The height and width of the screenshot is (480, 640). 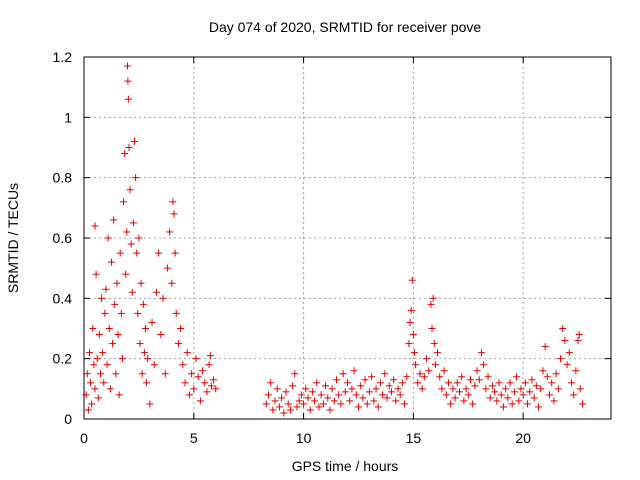 I want to click on y-tick-label: 0.2, so click(x=63, y=359).